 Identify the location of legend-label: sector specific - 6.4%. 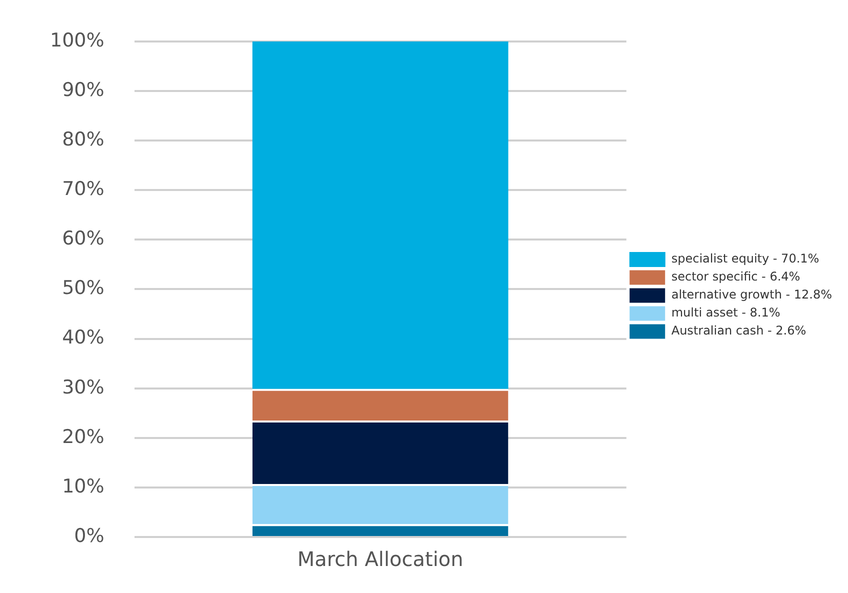
(735, 277).